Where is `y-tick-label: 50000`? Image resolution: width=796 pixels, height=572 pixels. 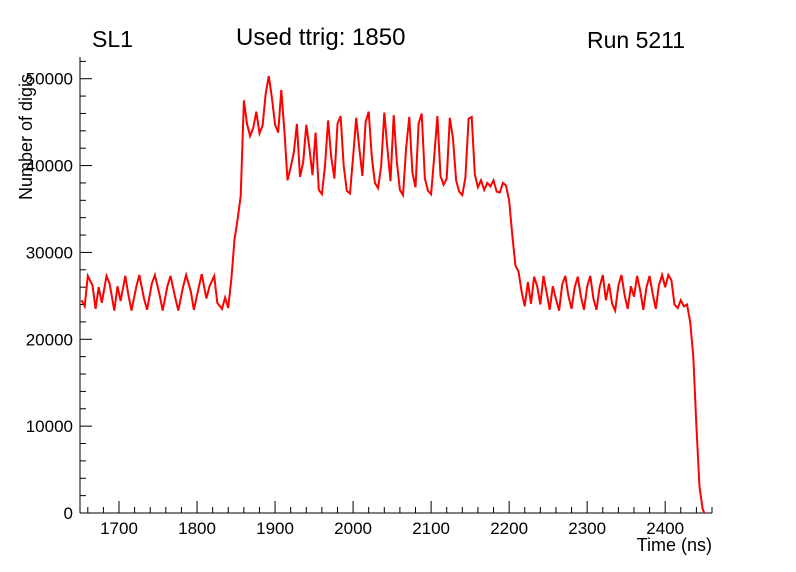
y-tick-label: 50000 is located at coordinates (49, 79).